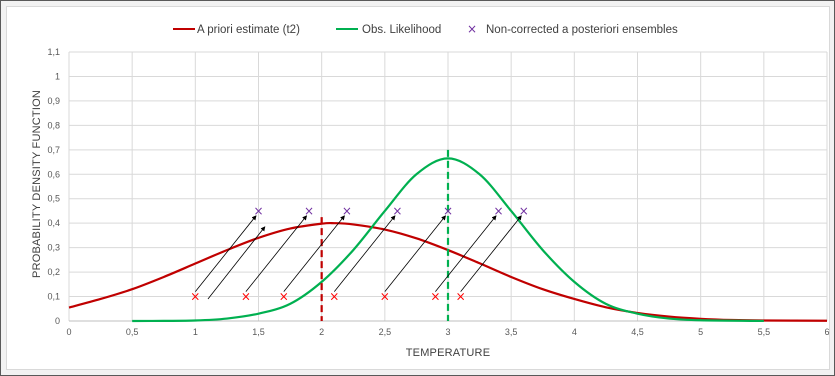 The width and height of the screenshot is (835, 376). Describe the element at coordinates (248, 30) in the screenshot. I see `legend-label-prior: A priori estimate (t2)` at that location.